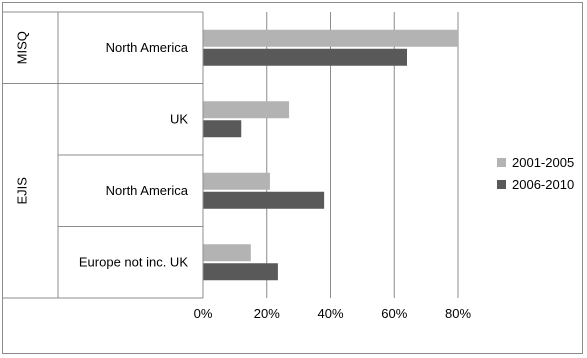 The height and width of the screenshot is (358, 587). Describe the element at coordinates (203, 313) in the screenshot. I see `x-tick-label: 0%` at that location.